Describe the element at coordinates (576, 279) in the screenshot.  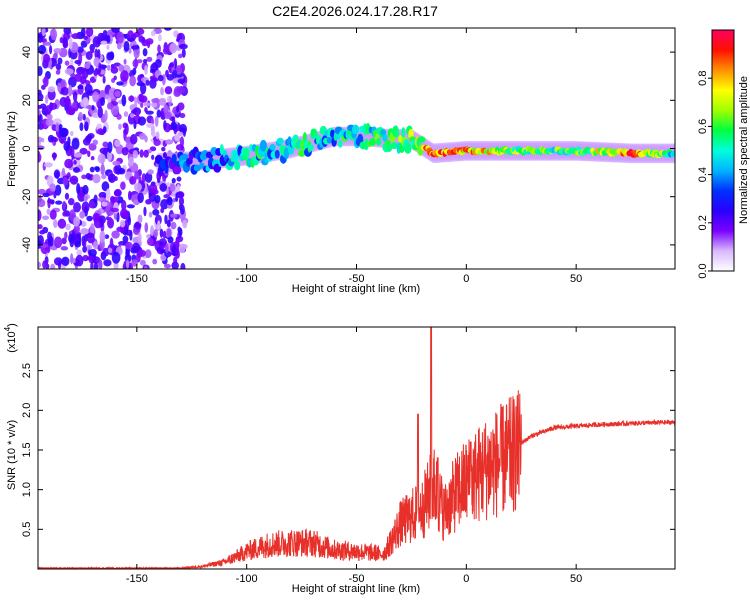
I see `x-tick-label: 50` at that location.